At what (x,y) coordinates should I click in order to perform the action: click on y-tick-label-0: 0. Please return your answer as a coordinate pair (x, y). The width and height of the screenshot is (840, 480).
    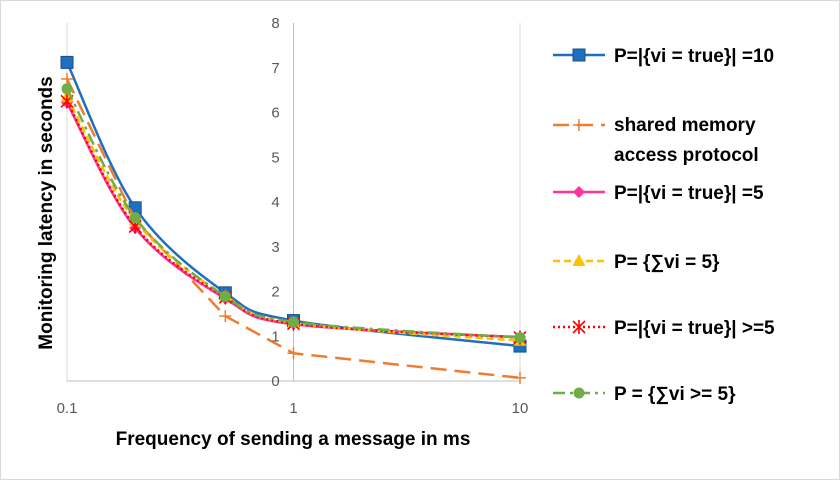
    Looking at the image, I should click on (275, 381).